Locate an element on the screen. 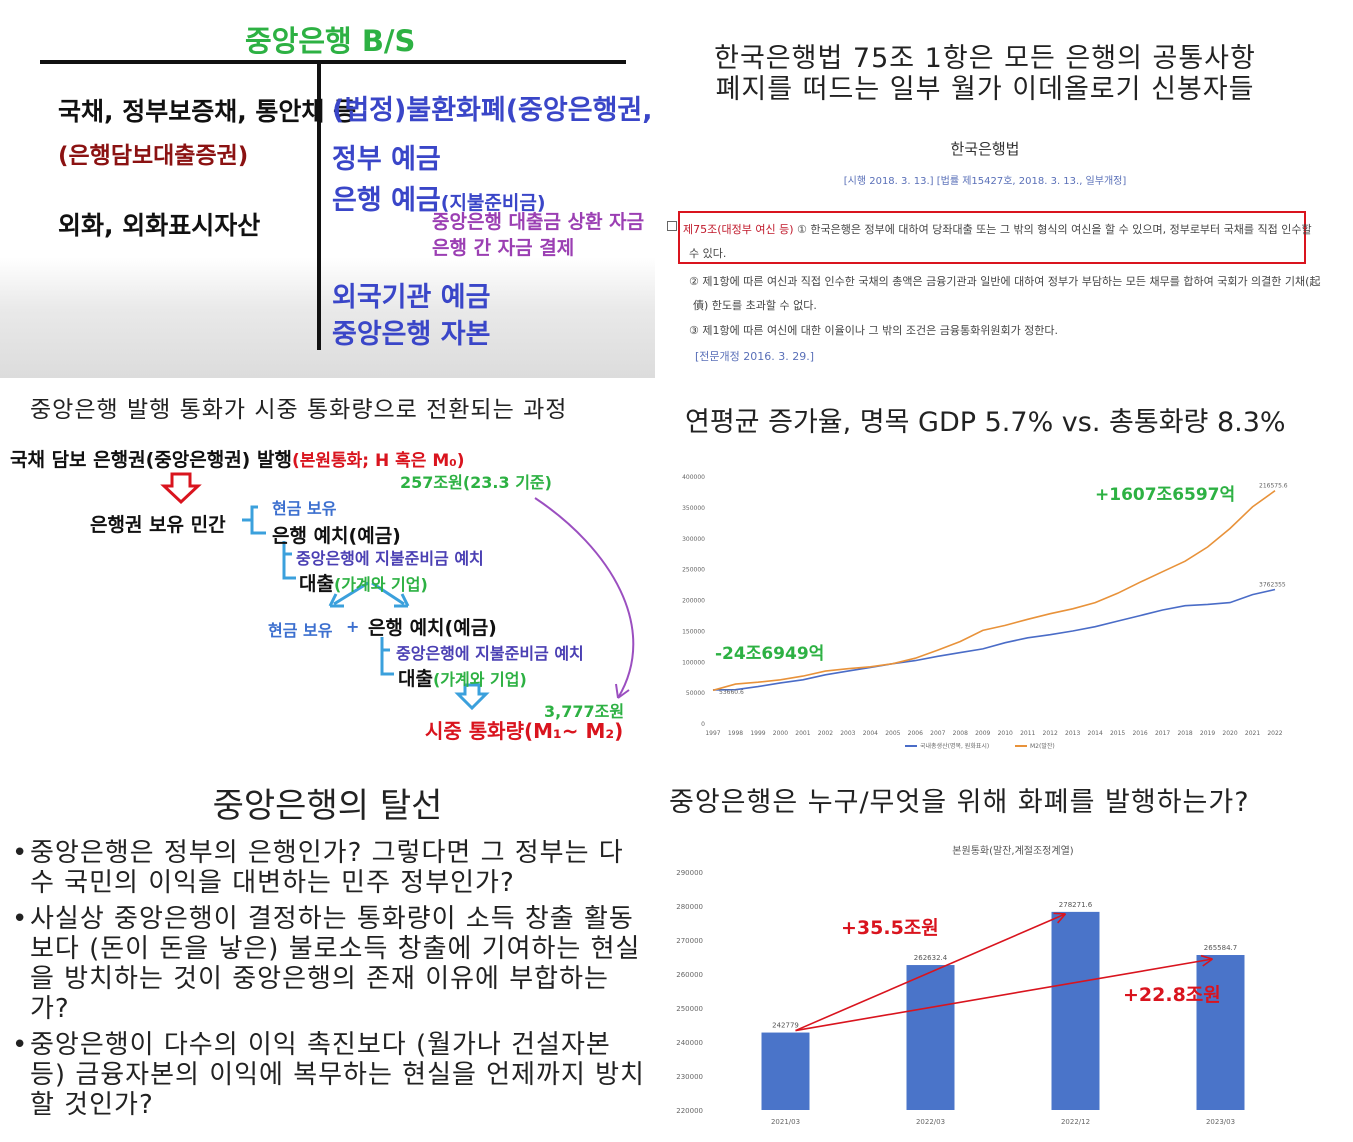  split-arrow-left-icon is located at coordinates (351, 593).